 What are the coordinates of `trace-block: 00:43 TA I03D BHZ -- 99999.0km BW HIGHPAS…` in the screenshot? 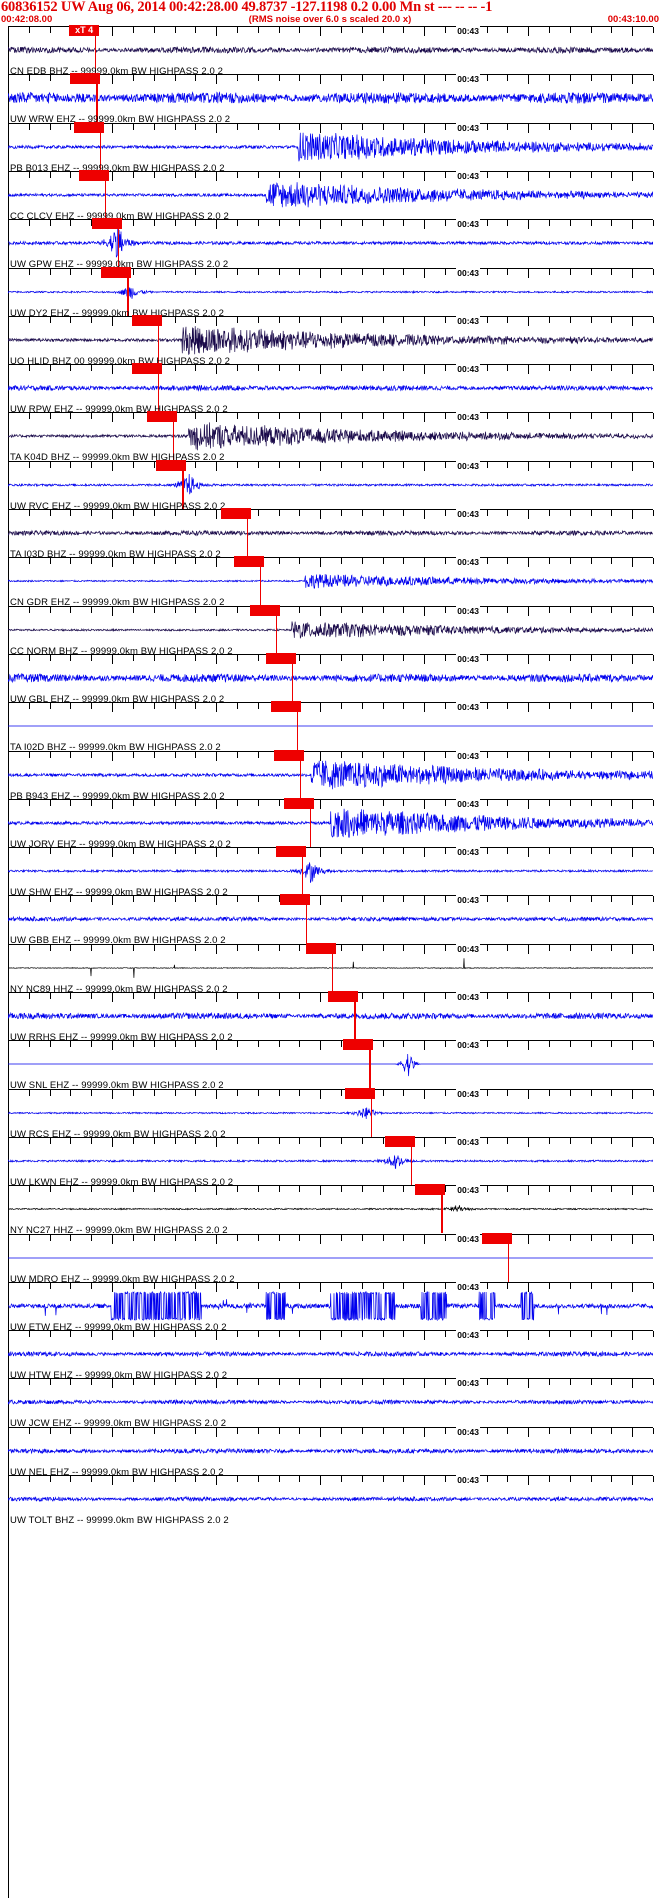 It's located at (330, 534).